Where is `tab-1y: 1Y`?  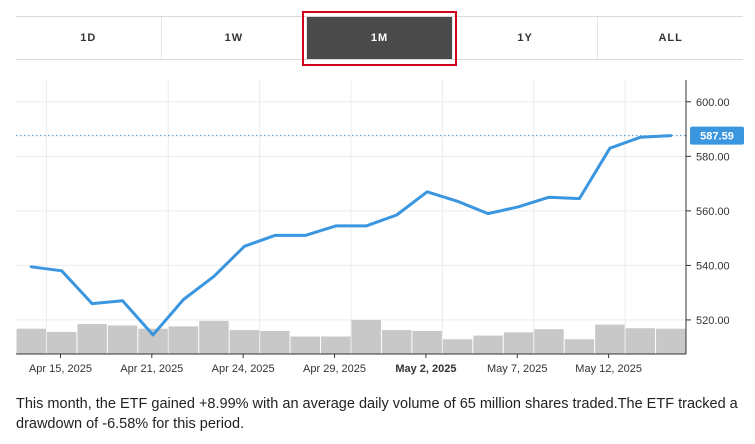
tab-1y: 1Y is located at coordinates (526, 38).